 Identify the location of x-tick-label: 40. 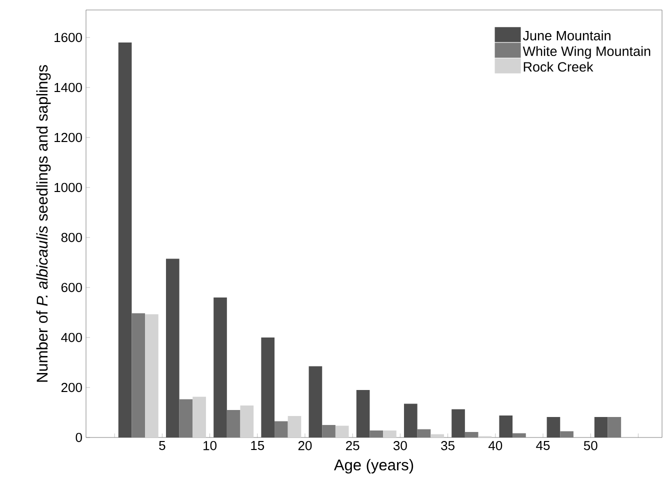
(495, 445).